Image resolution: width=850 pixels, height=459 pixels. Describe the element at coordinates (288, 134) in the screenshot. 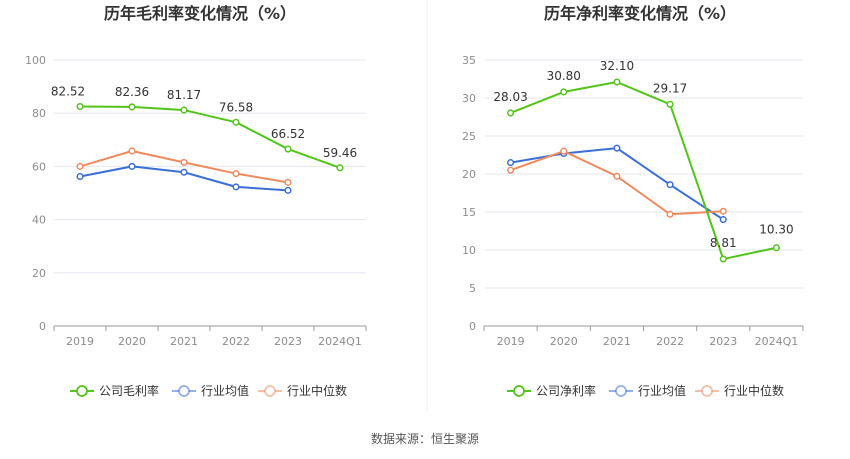

I see `data-label: 66.52` at that location.